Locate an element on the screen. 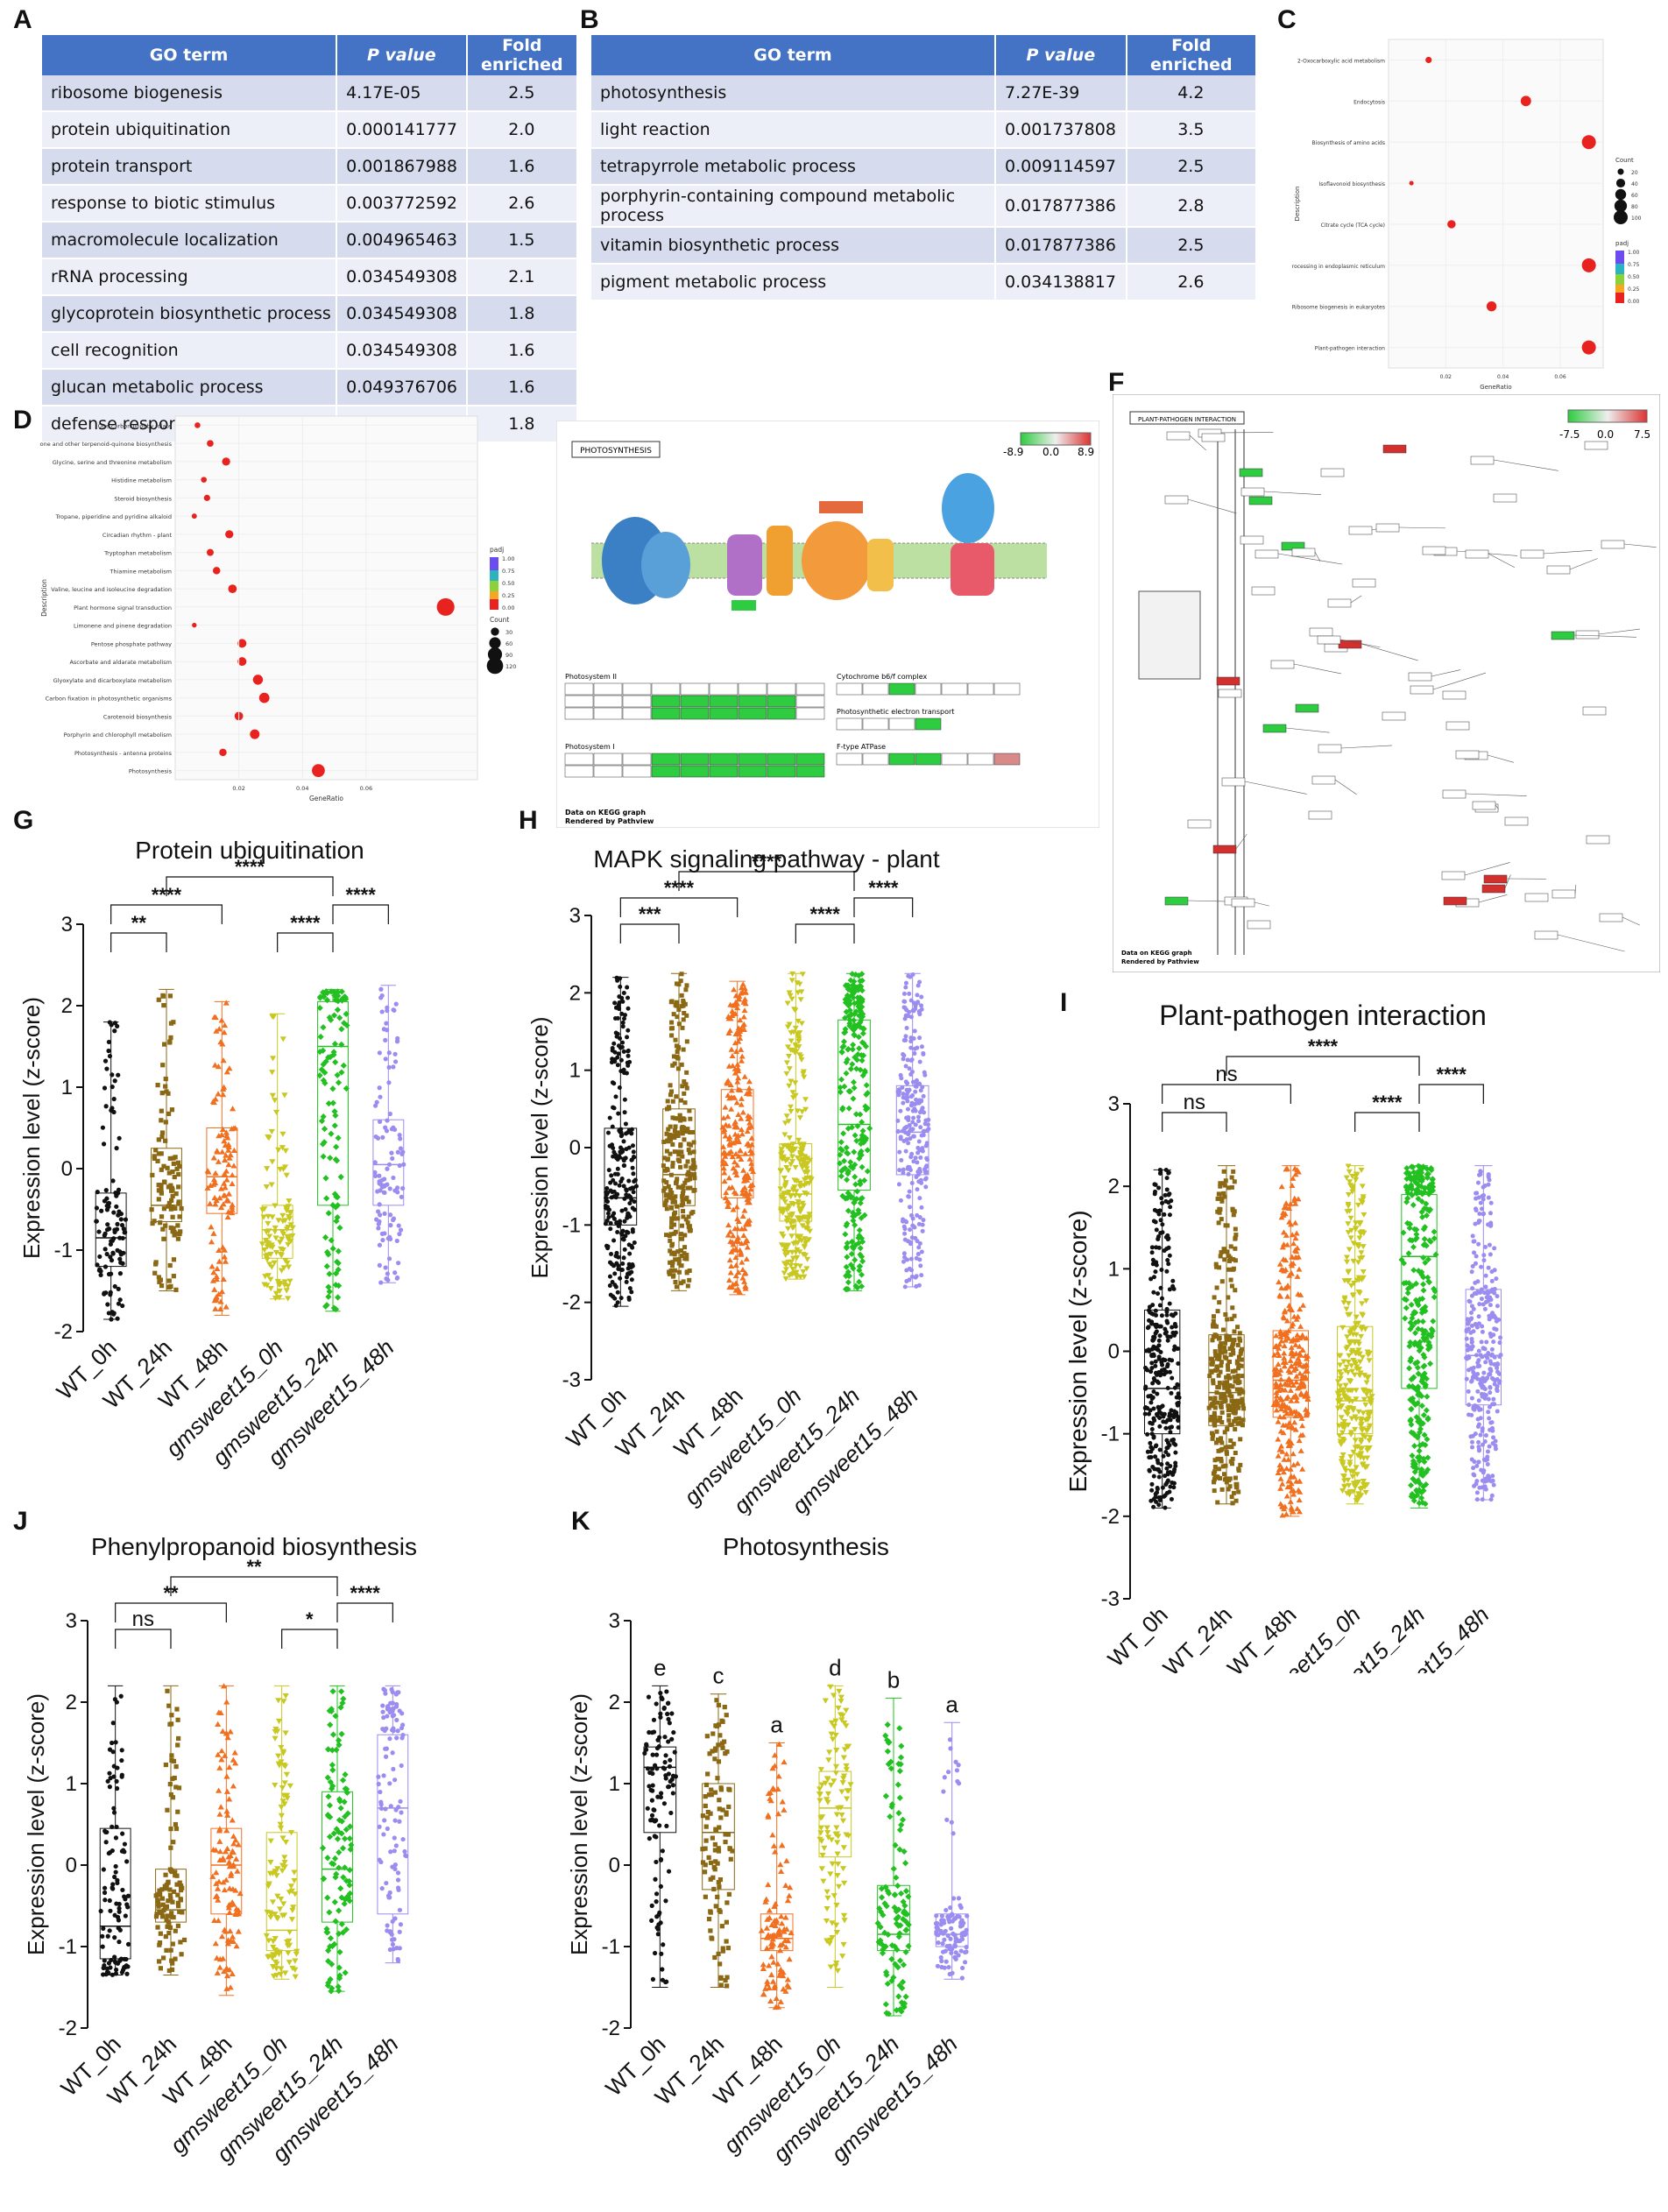 This screenshot has height=2212, width=1668. y-tick-label: 3 is located at coordinates (67, 924).